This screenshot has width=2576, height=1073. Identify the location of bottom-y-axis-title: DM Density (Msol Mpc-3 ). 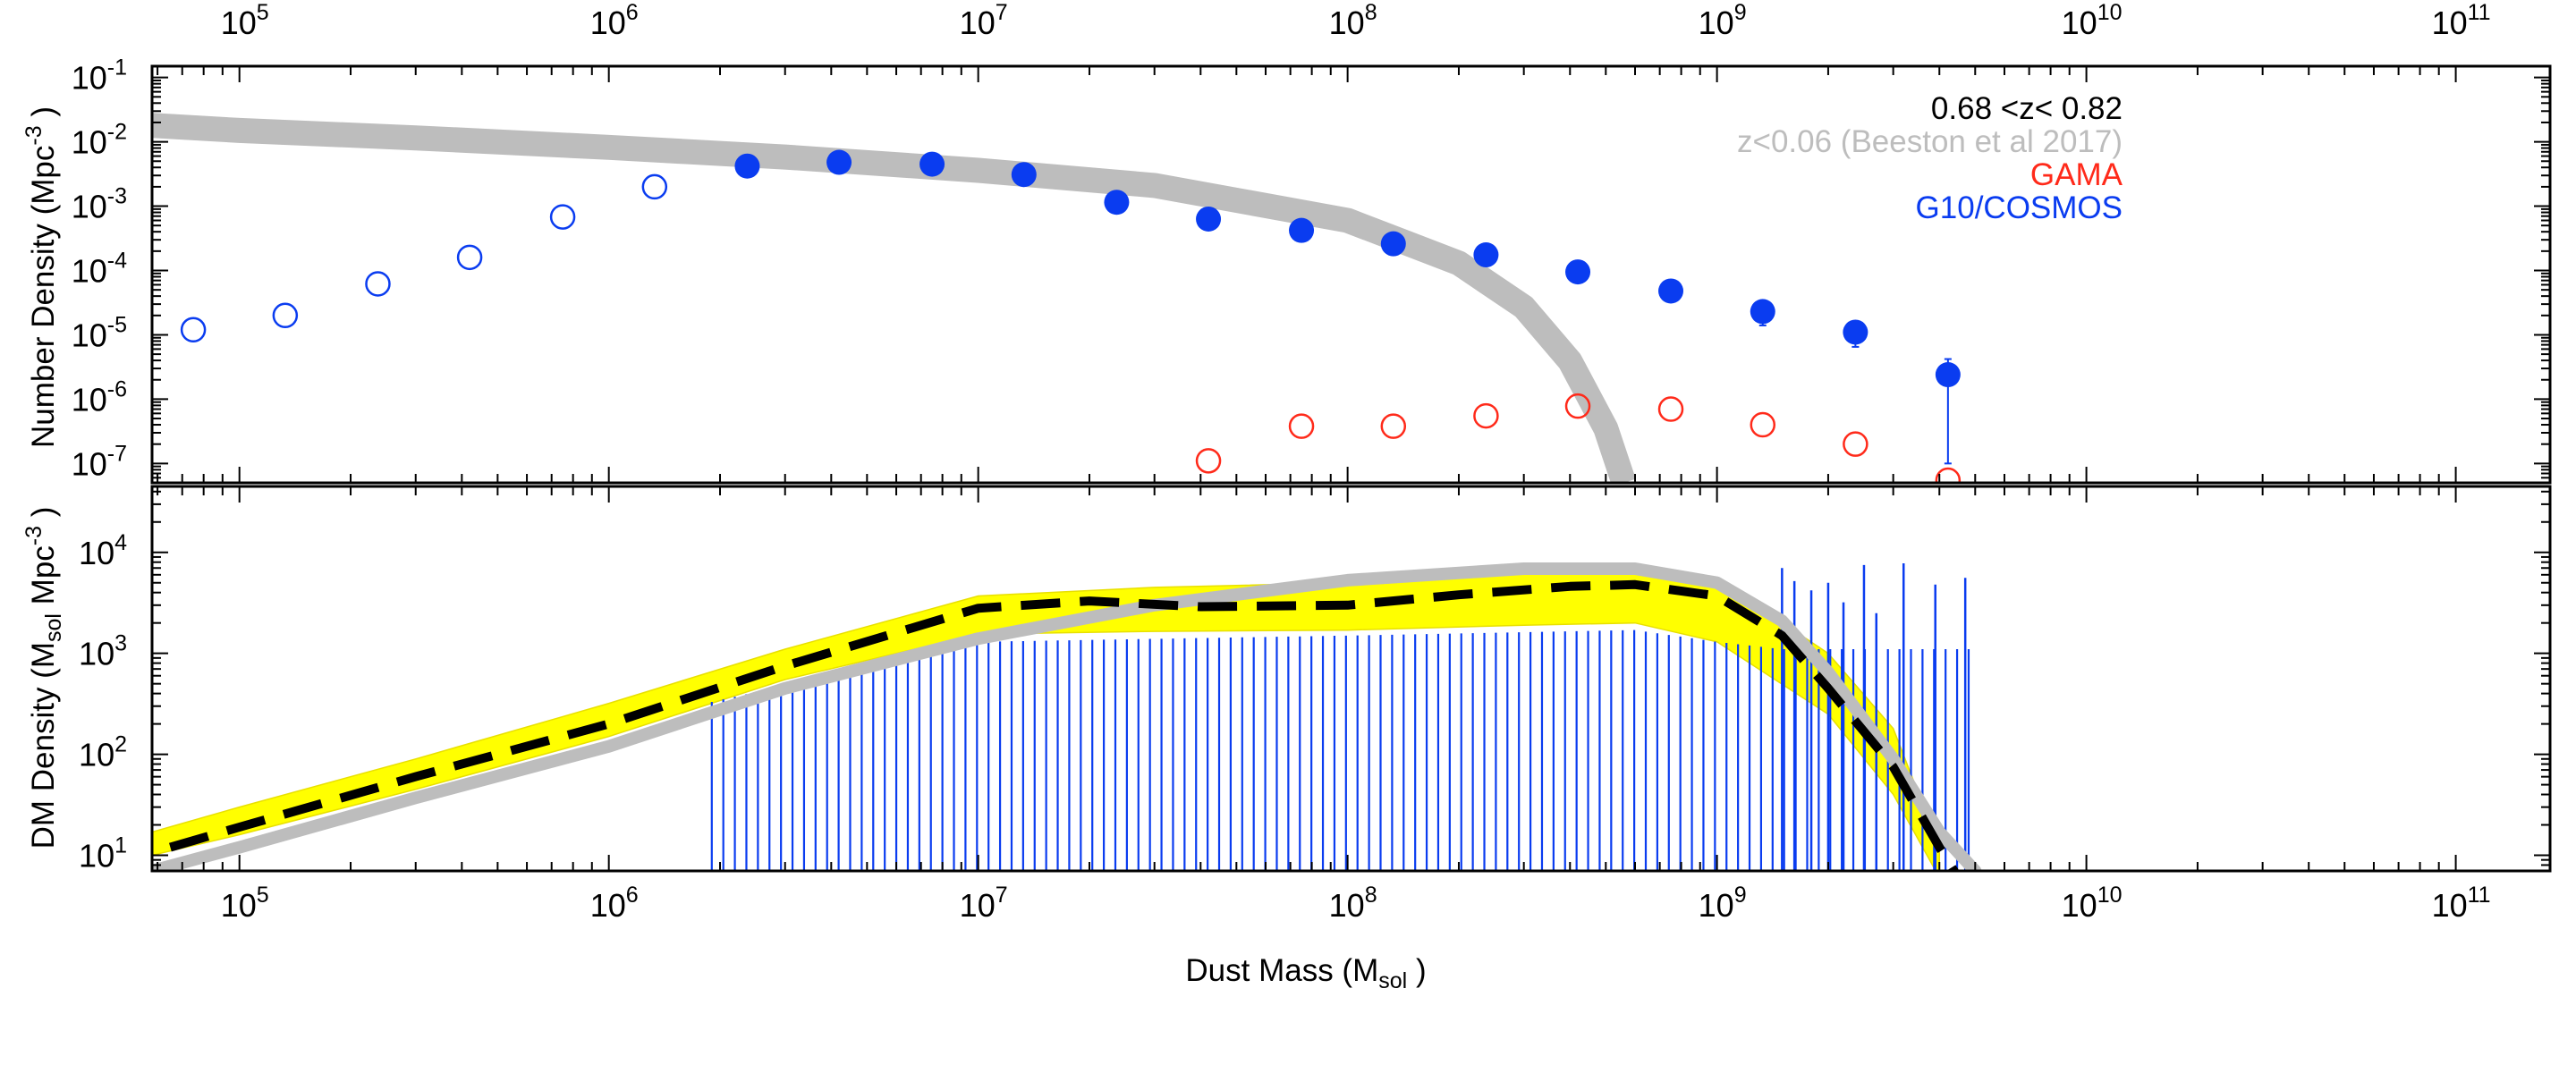
(43, 678).